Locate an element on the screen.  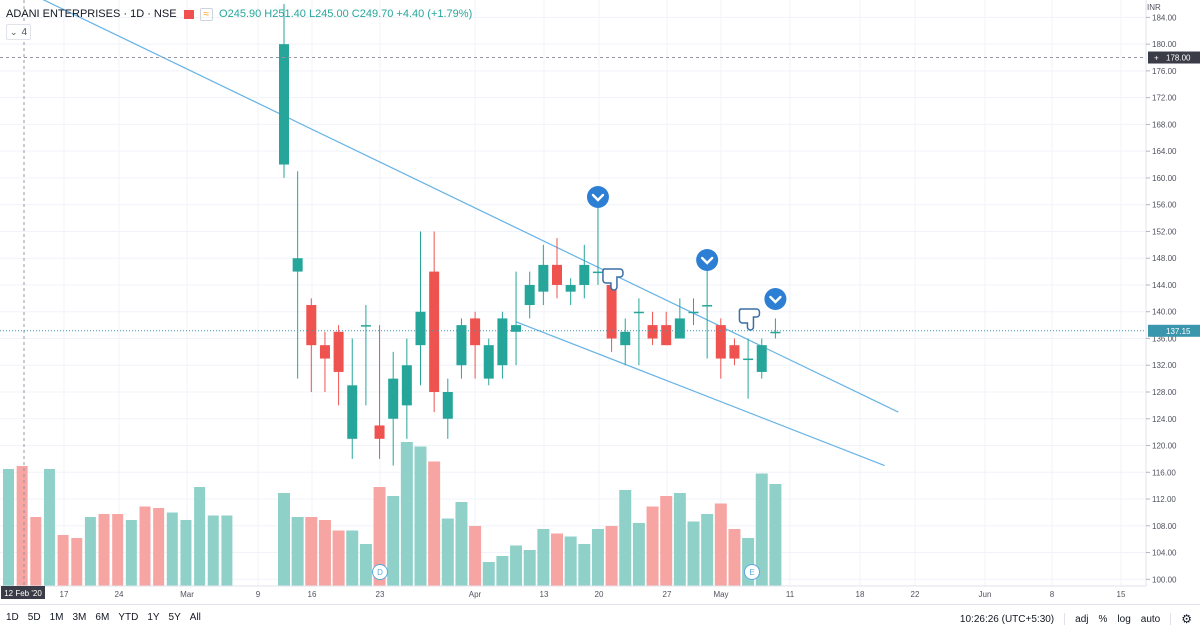
x-tick-label: Jun is located at coordinates (985, 594).